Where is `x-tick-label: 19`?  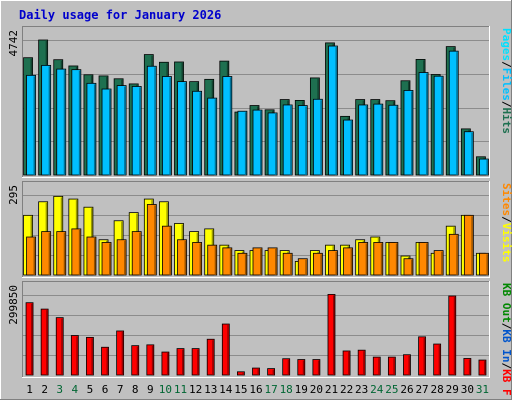
x-tick-label: 19 is located at coordinates (301, 389).